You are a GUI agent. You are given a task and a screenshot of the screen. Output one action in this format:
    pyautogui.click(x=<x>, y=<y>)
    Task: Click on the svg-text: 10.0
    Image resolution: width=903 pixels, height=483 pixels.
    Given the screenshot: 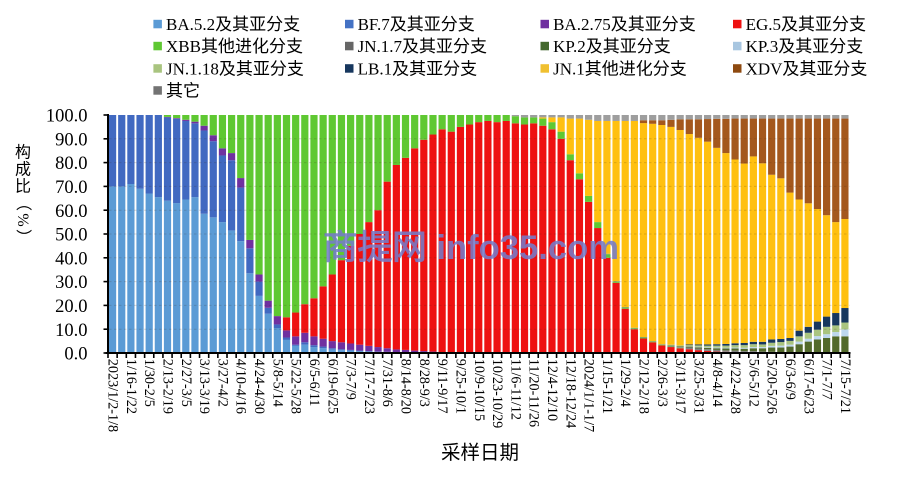 What is the action you would take?
    pyautogui.click(x=71, y=331)
    